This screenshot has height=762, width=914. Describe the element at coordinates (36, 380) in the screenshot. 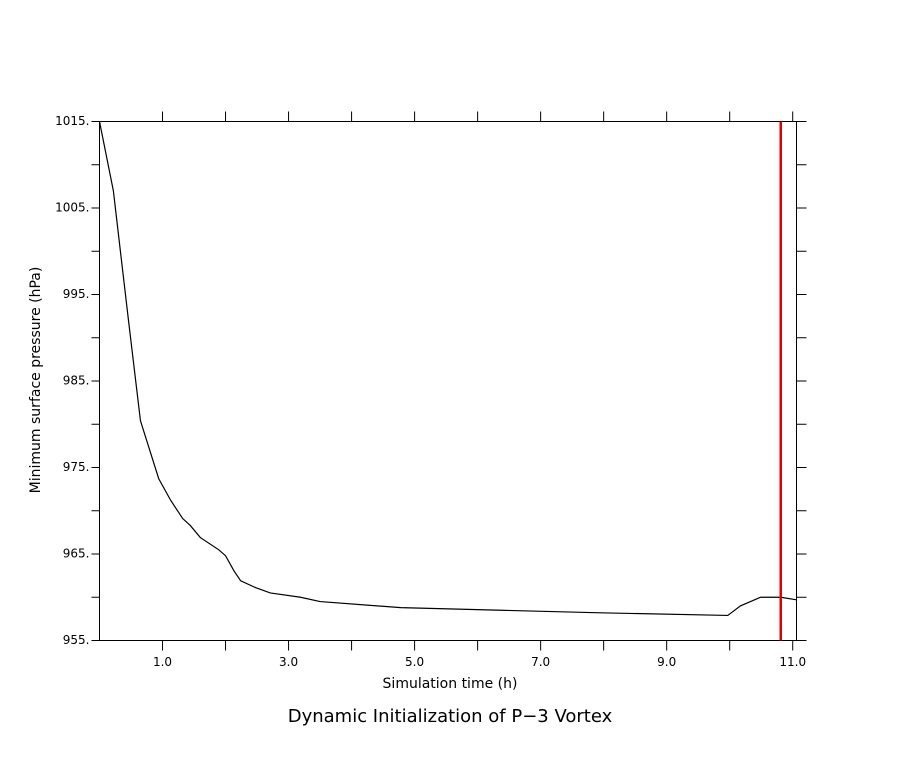

I see `y-axis-label: Minimum surface pressure (hPa)` at that location.